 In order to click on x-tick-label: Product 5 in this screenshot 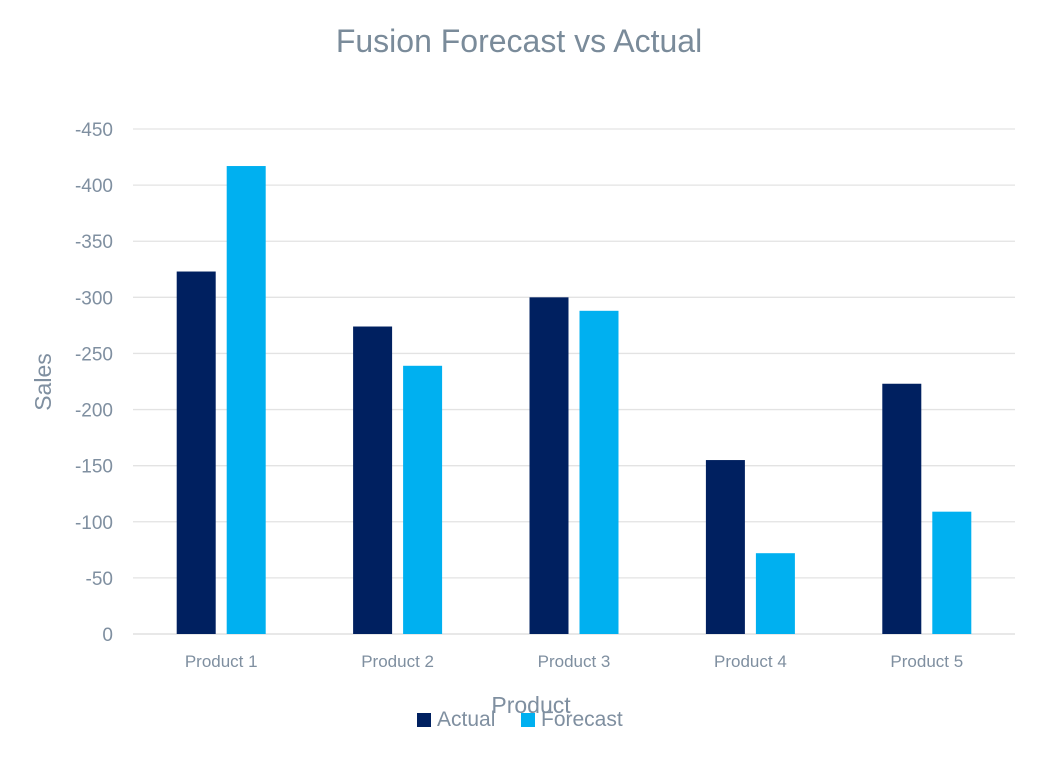, I will do `click(926, 661)`.